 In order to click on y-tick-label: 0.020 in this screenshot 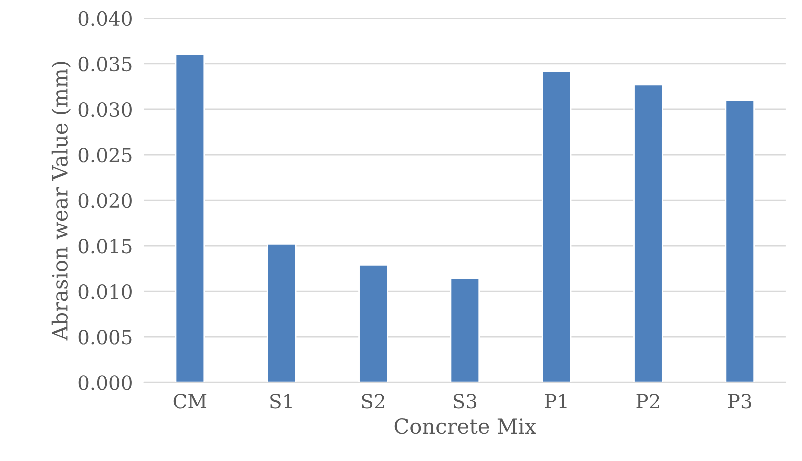, I will do `click(105, 200)`.